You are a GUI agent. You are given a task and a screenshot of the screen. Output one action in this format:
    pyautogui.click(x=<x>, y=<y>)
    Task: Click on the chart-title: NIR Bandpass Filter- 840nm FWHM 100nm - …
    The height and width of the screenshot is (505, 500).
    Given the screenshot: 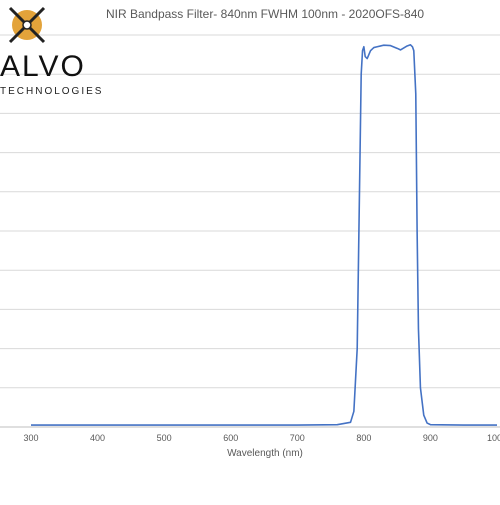 What is the action you would take?
    pyautogui.click(x=265, y=14)
    